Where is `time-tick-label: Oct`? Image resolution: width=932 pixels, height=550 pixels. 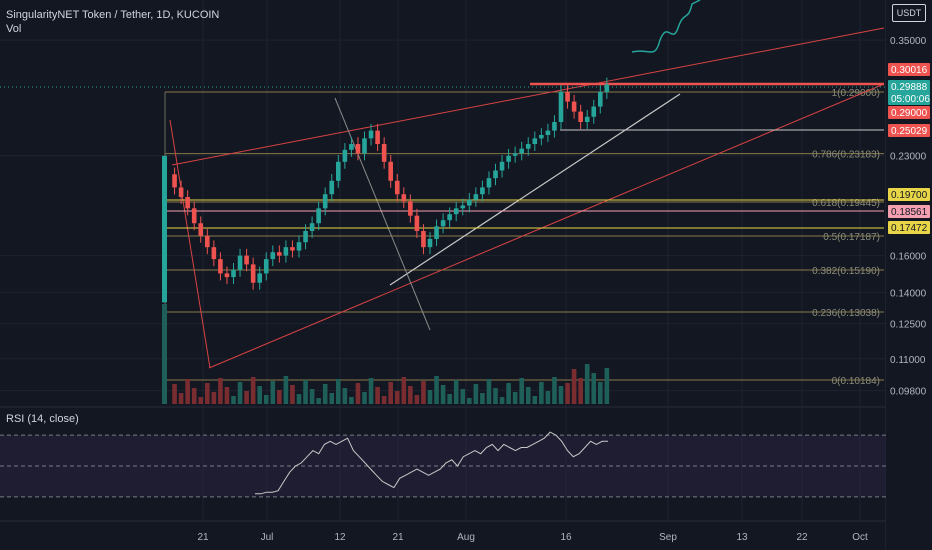 time-tick-label: Oct is located at coordinates (860, 537).